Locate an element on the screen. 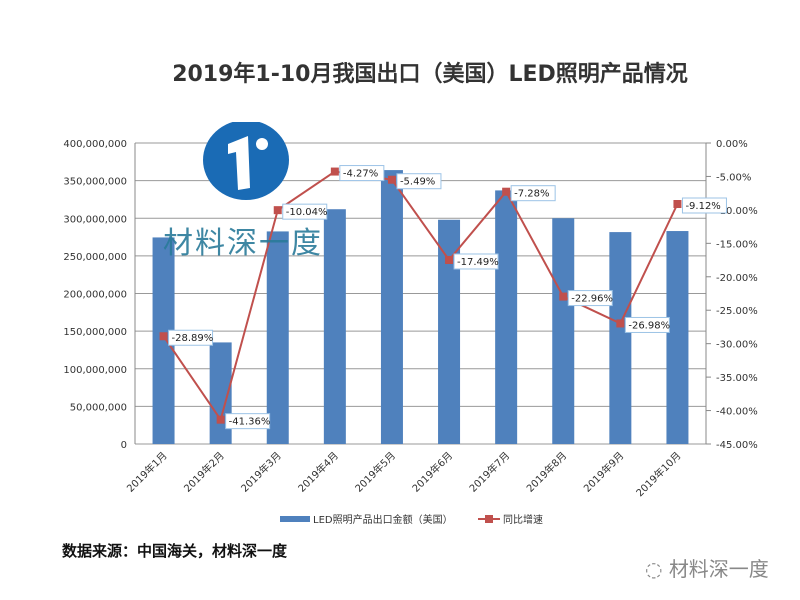 This screenshot has width=800, height=600. data-label: -22.96% is located at coordinates (592, 299).